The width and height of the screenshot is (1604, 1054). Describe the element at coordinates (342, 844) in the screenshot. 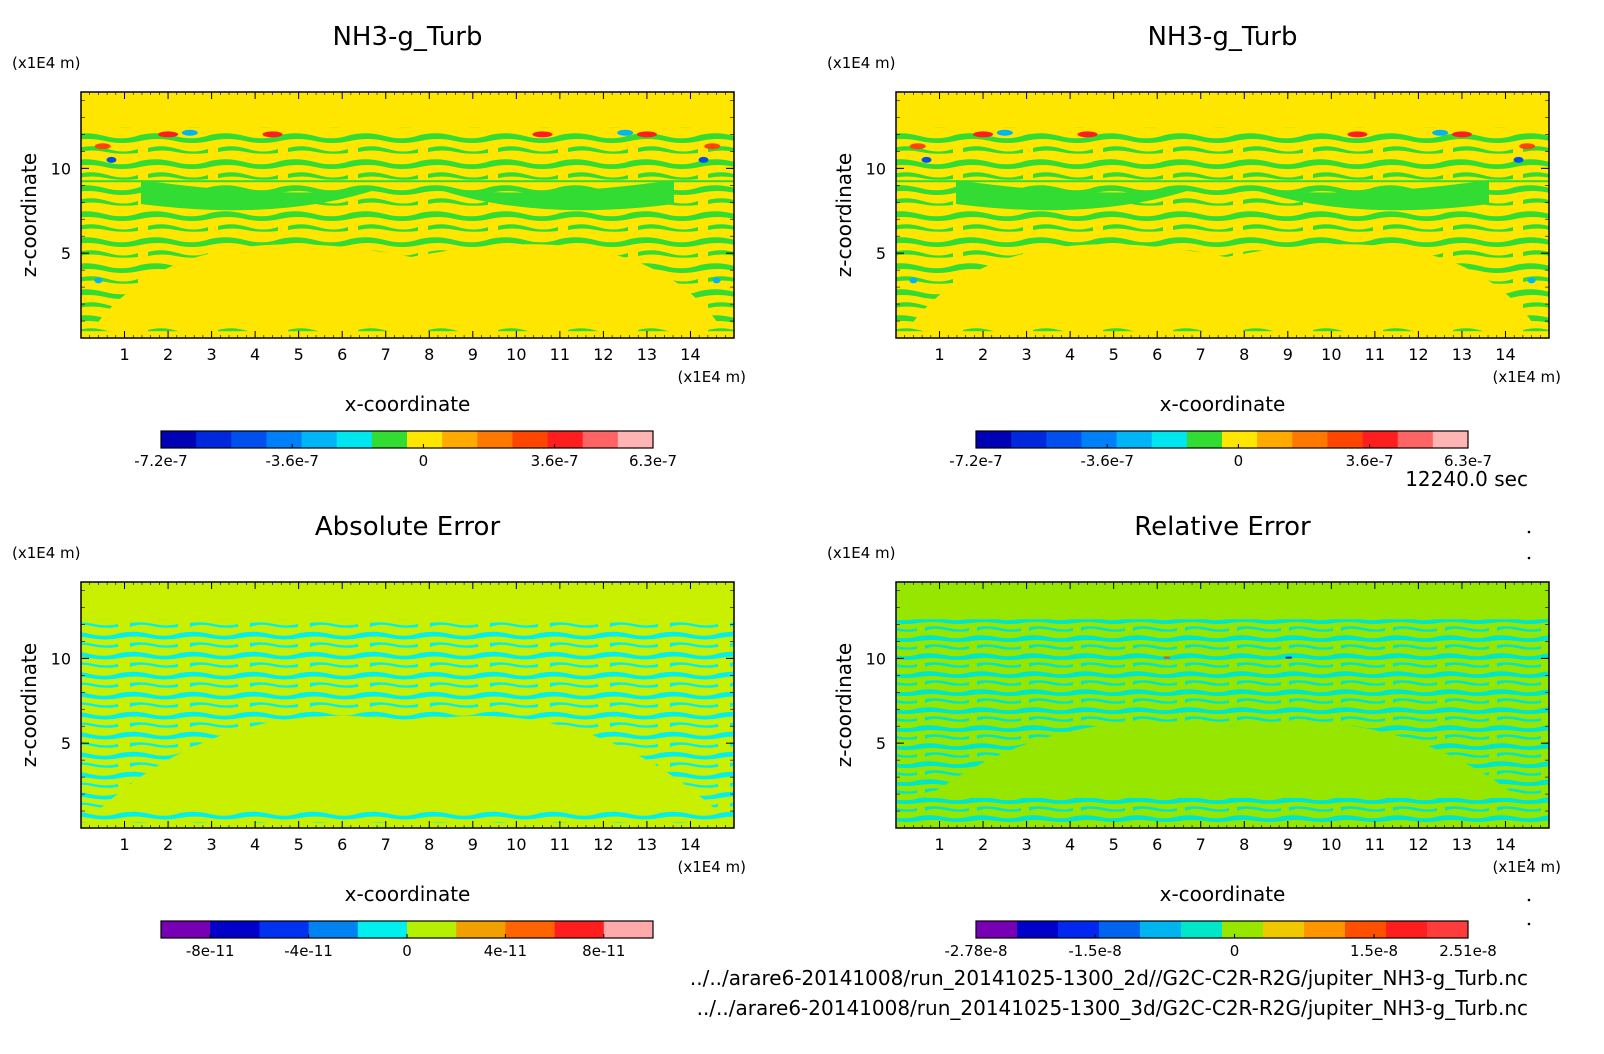

I see `x-tick-label: 6` at that location.